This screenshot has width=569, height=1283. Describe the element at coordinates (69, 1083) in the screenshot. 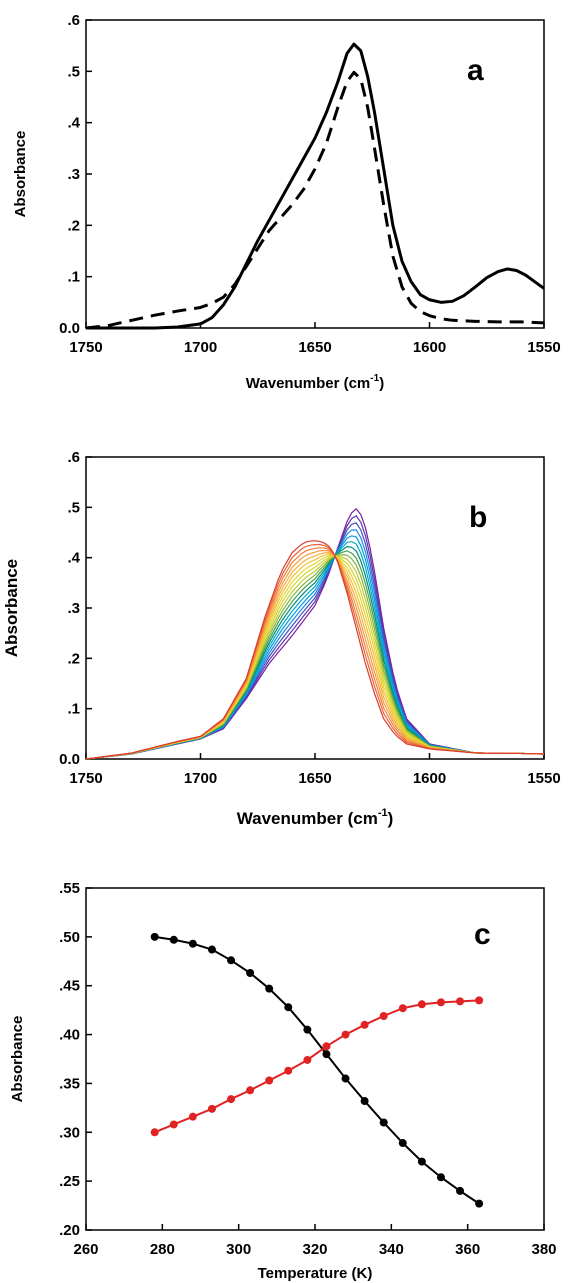

I see `panel-c-y-tick-label: .35` at that location.